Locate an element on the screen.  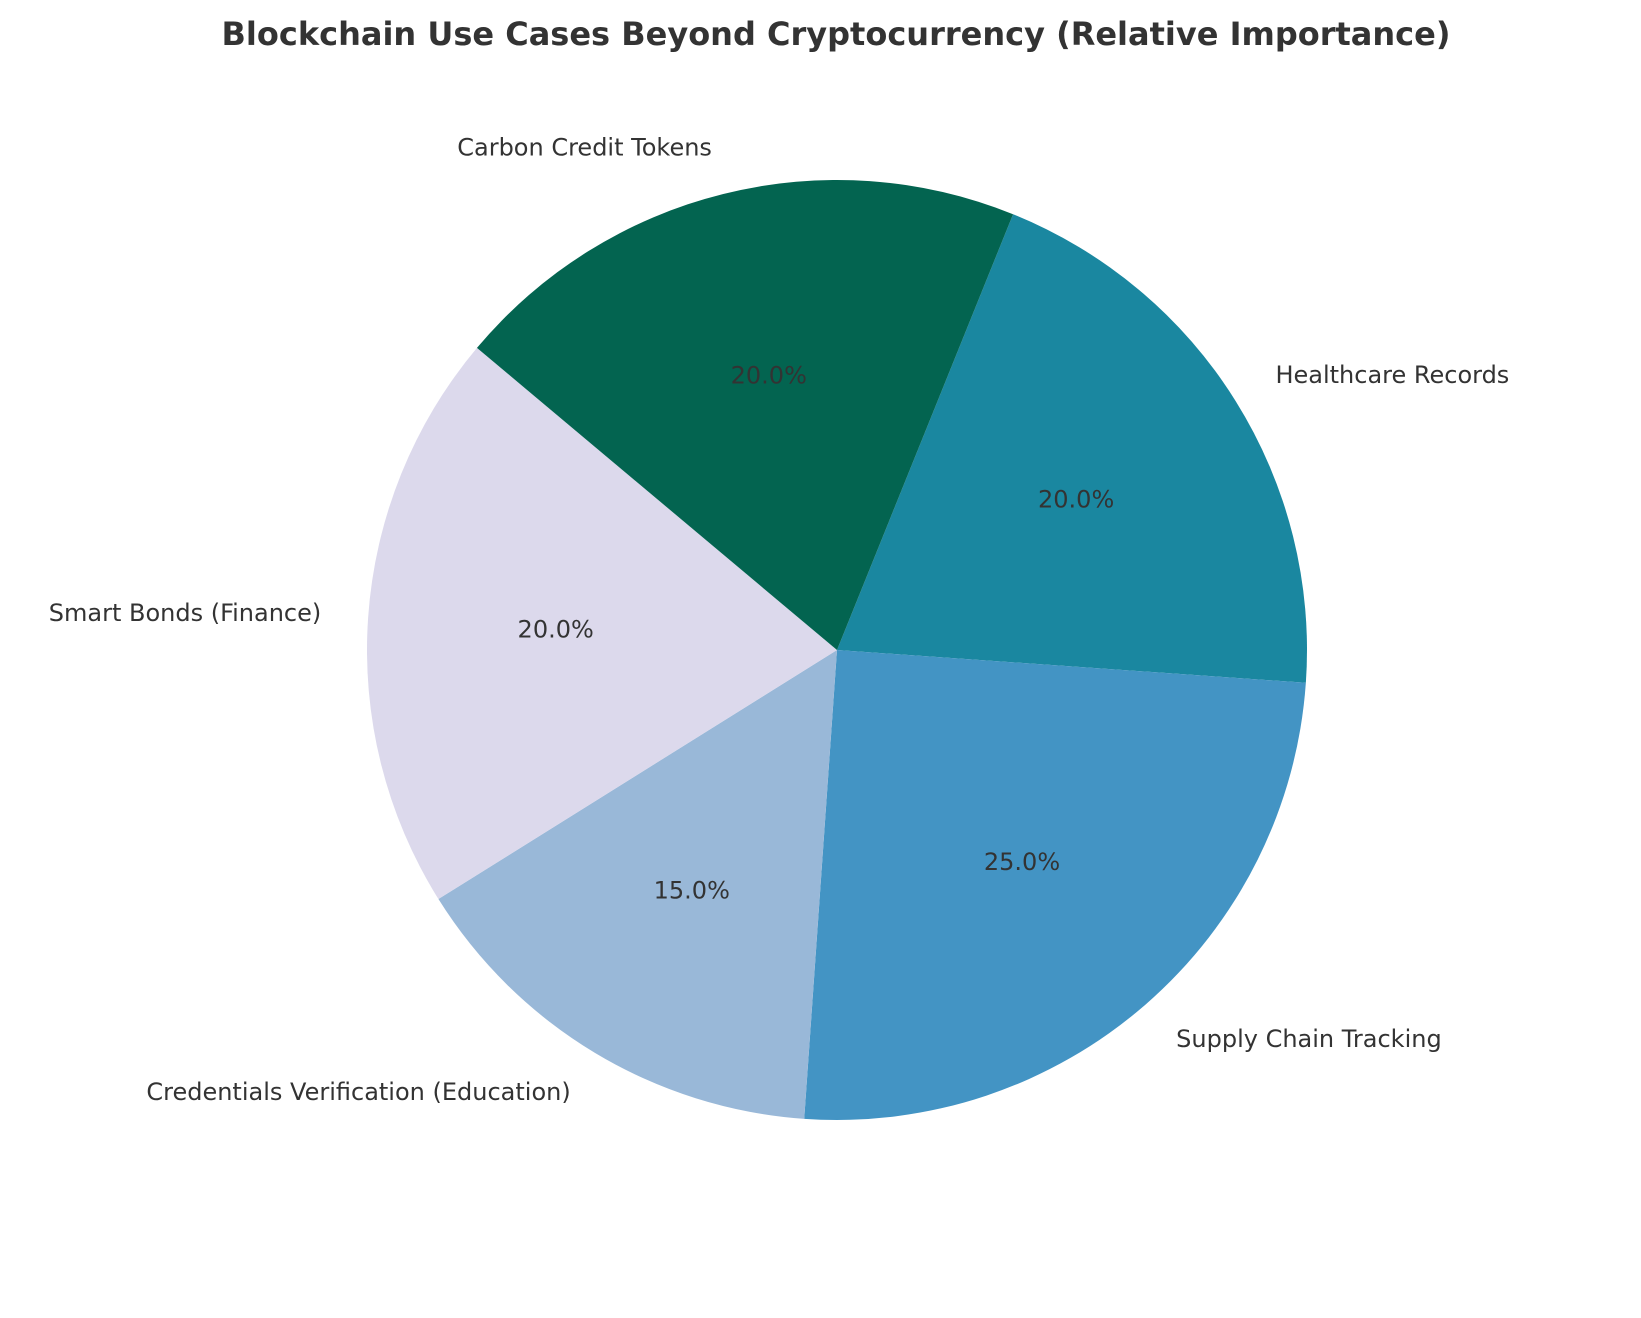
slice-label: Credentials Verification (Education) is located at coordinates (358, 1092).